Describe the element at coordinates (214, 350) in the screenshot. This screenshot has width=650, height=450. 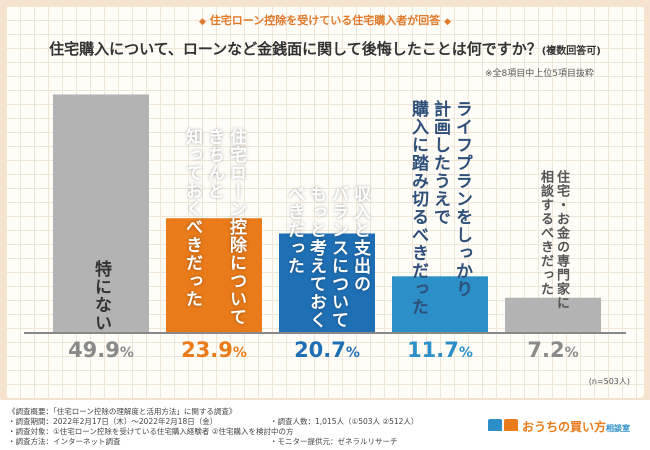
I see `value-label-2: 23.9%` at that location.